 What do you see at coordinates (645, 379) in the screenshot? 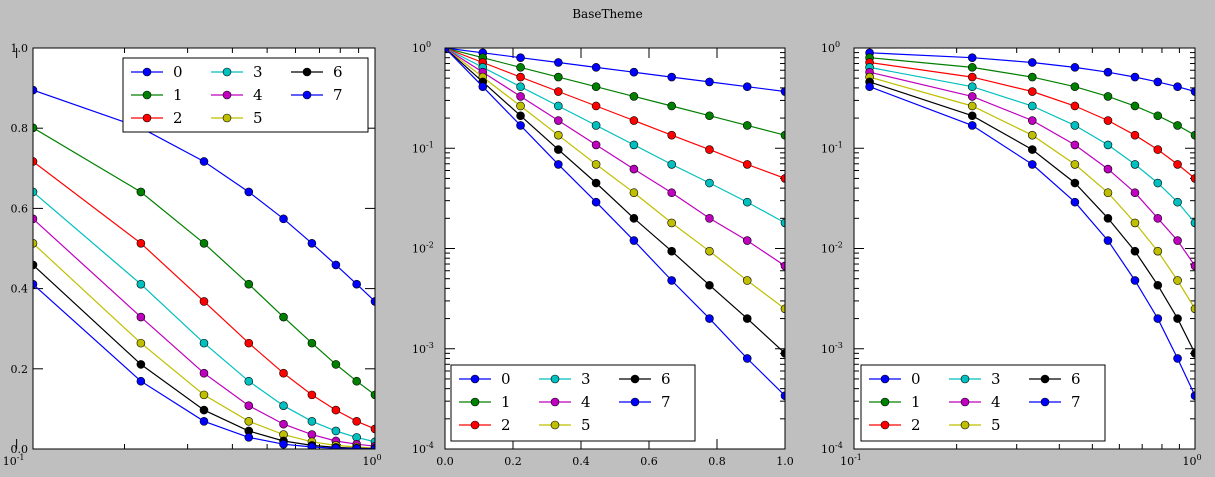
I see `legend-item-6: 6` at bounding box center [645, 379].